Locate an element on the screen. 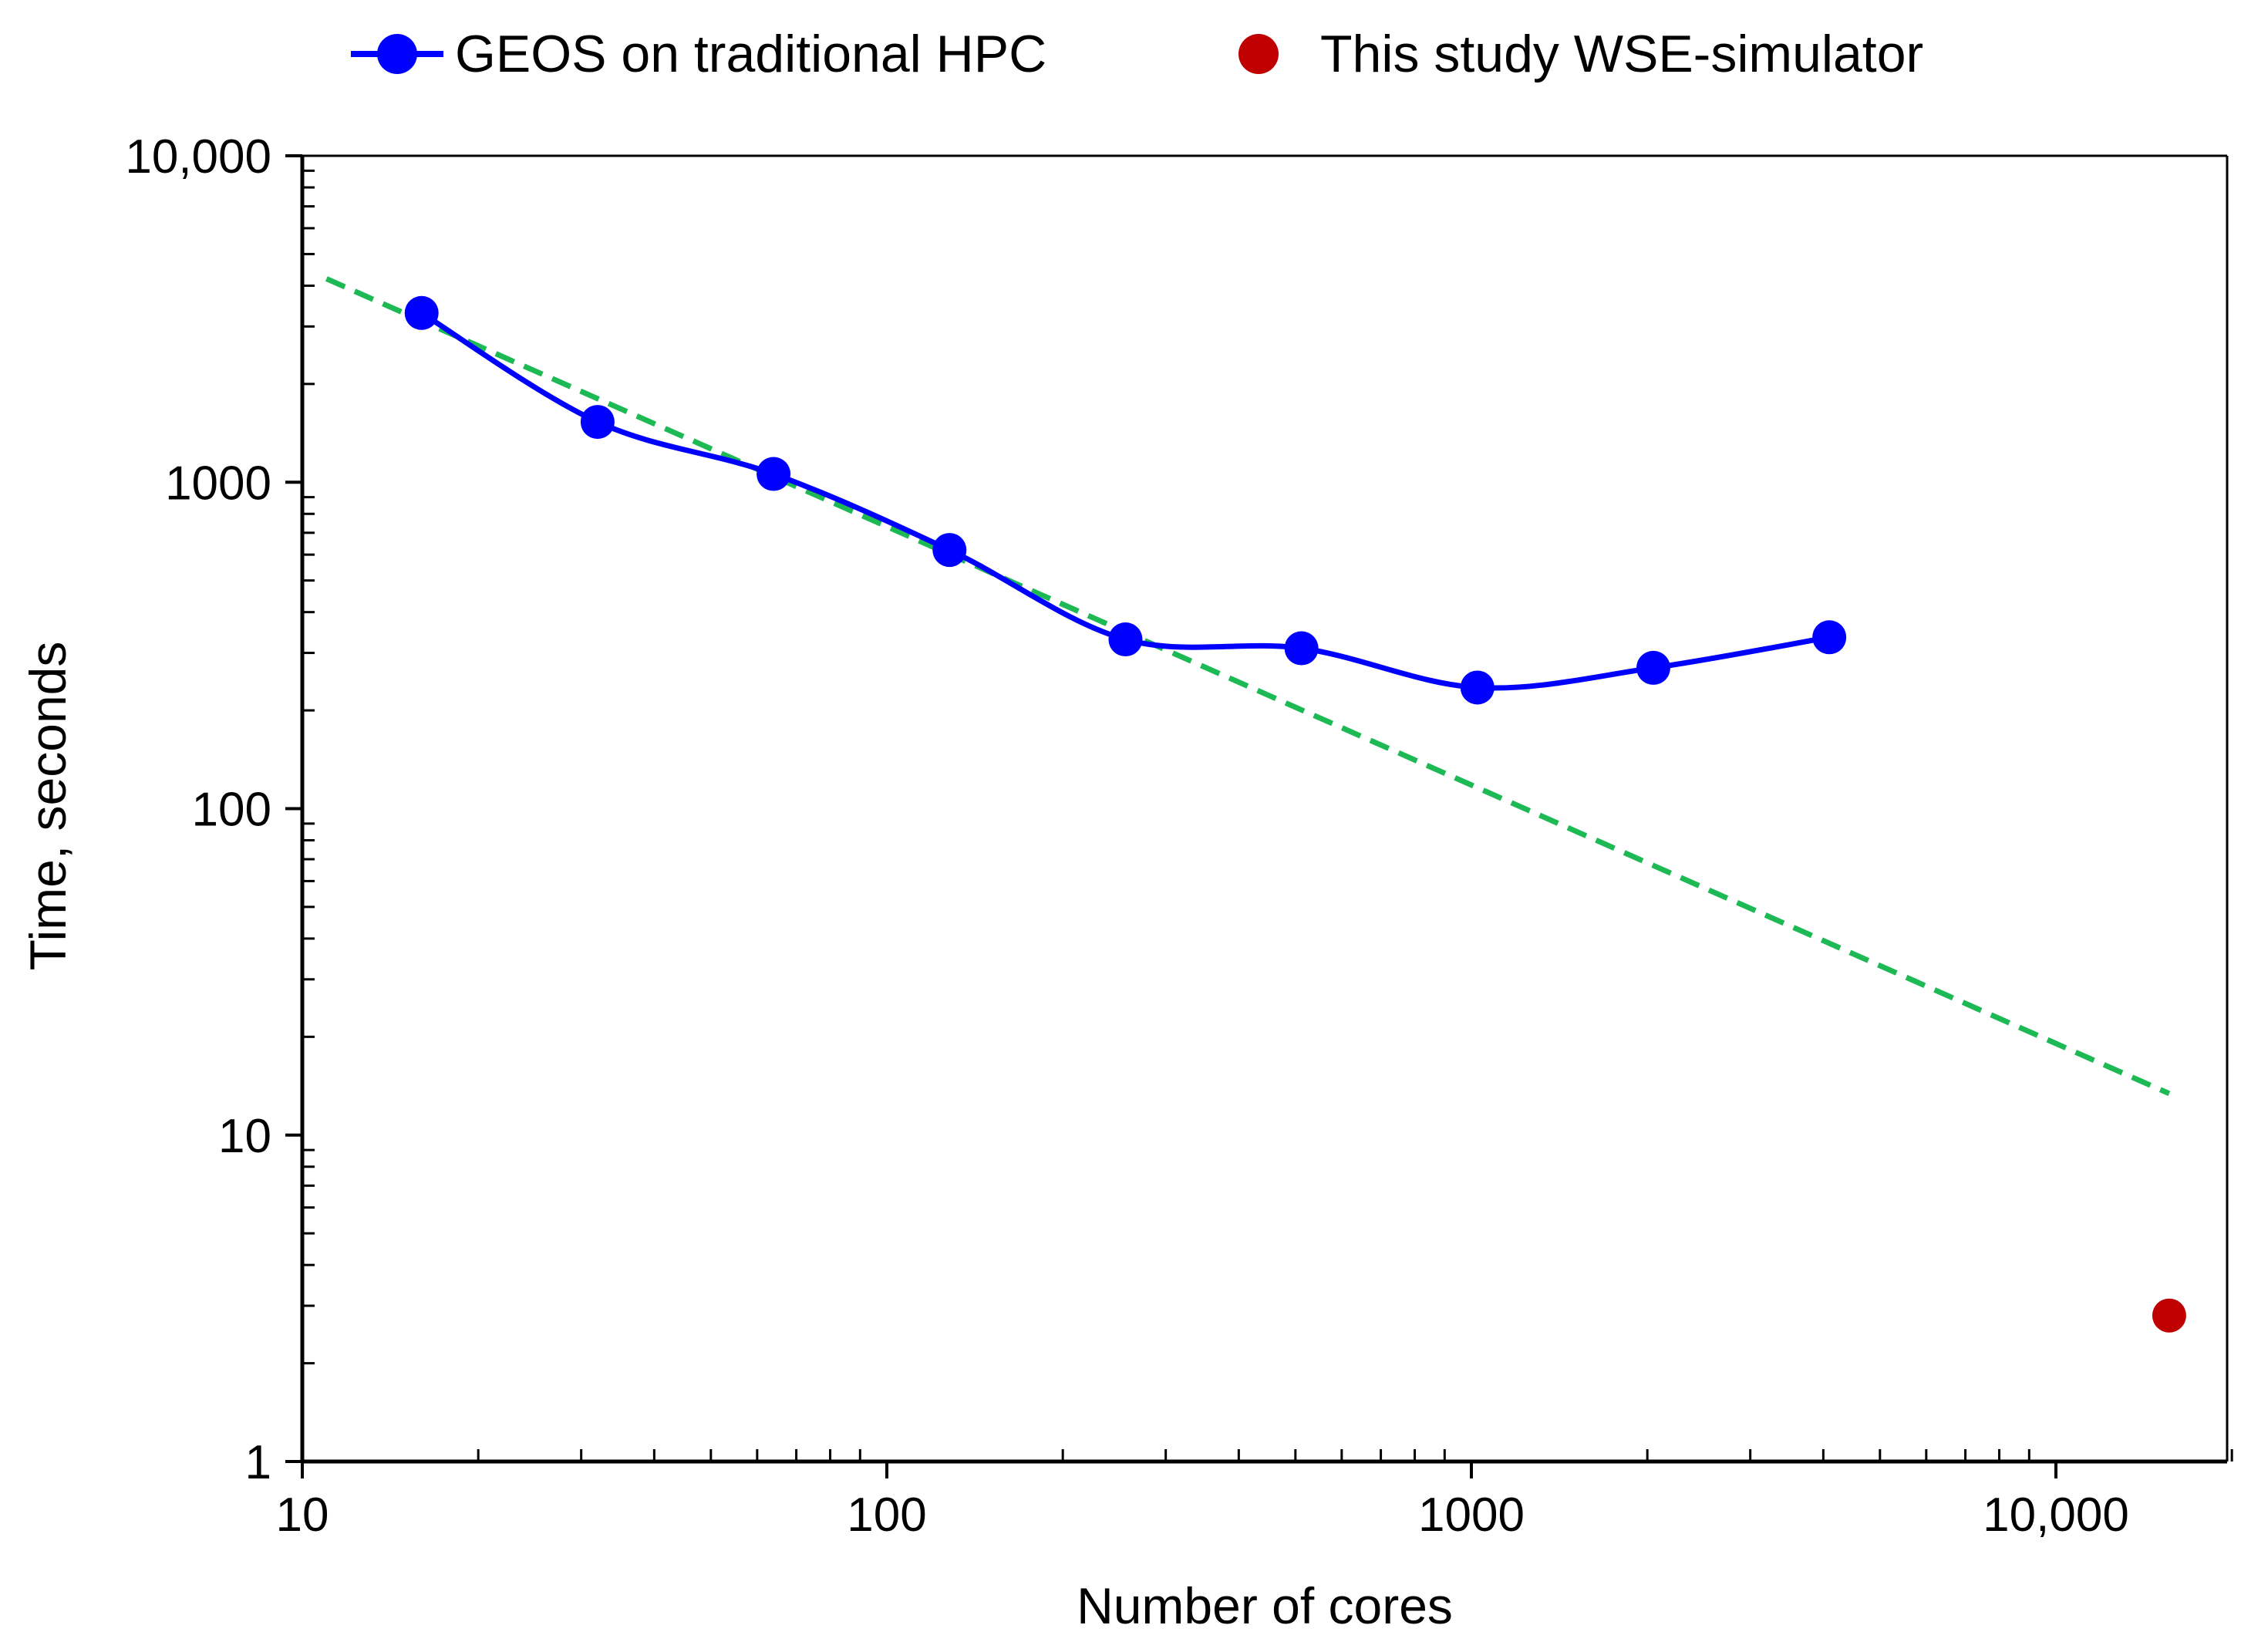 Image resolution: width=2241 pixels, height=1652 pixels. wse-data-point is located at coordinates (2169, 1316).